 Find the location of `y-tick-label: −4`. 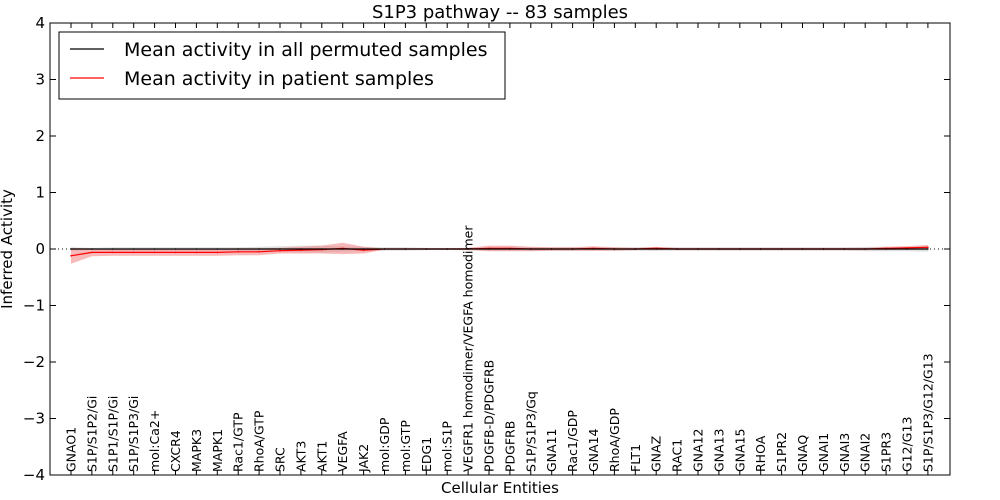

y-tick-label: −4 is located at coordinates (34, 475).